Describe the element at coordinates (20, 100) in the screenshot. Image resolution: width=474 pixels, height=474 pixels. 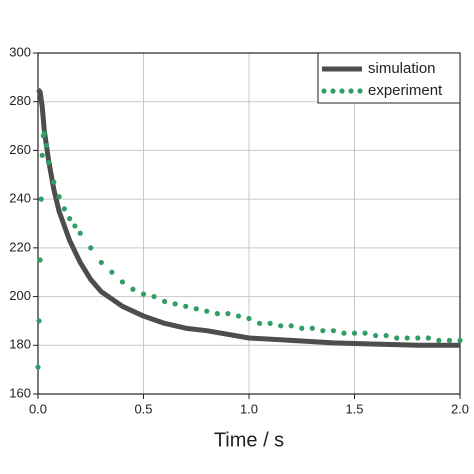
I see `y-tick-label: 280` at that location.